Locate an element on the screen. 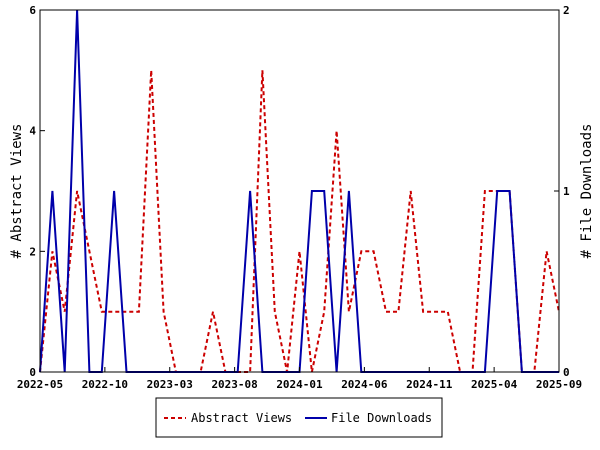  y-right-tick-label: 1 is located at coordinates (566, 191).